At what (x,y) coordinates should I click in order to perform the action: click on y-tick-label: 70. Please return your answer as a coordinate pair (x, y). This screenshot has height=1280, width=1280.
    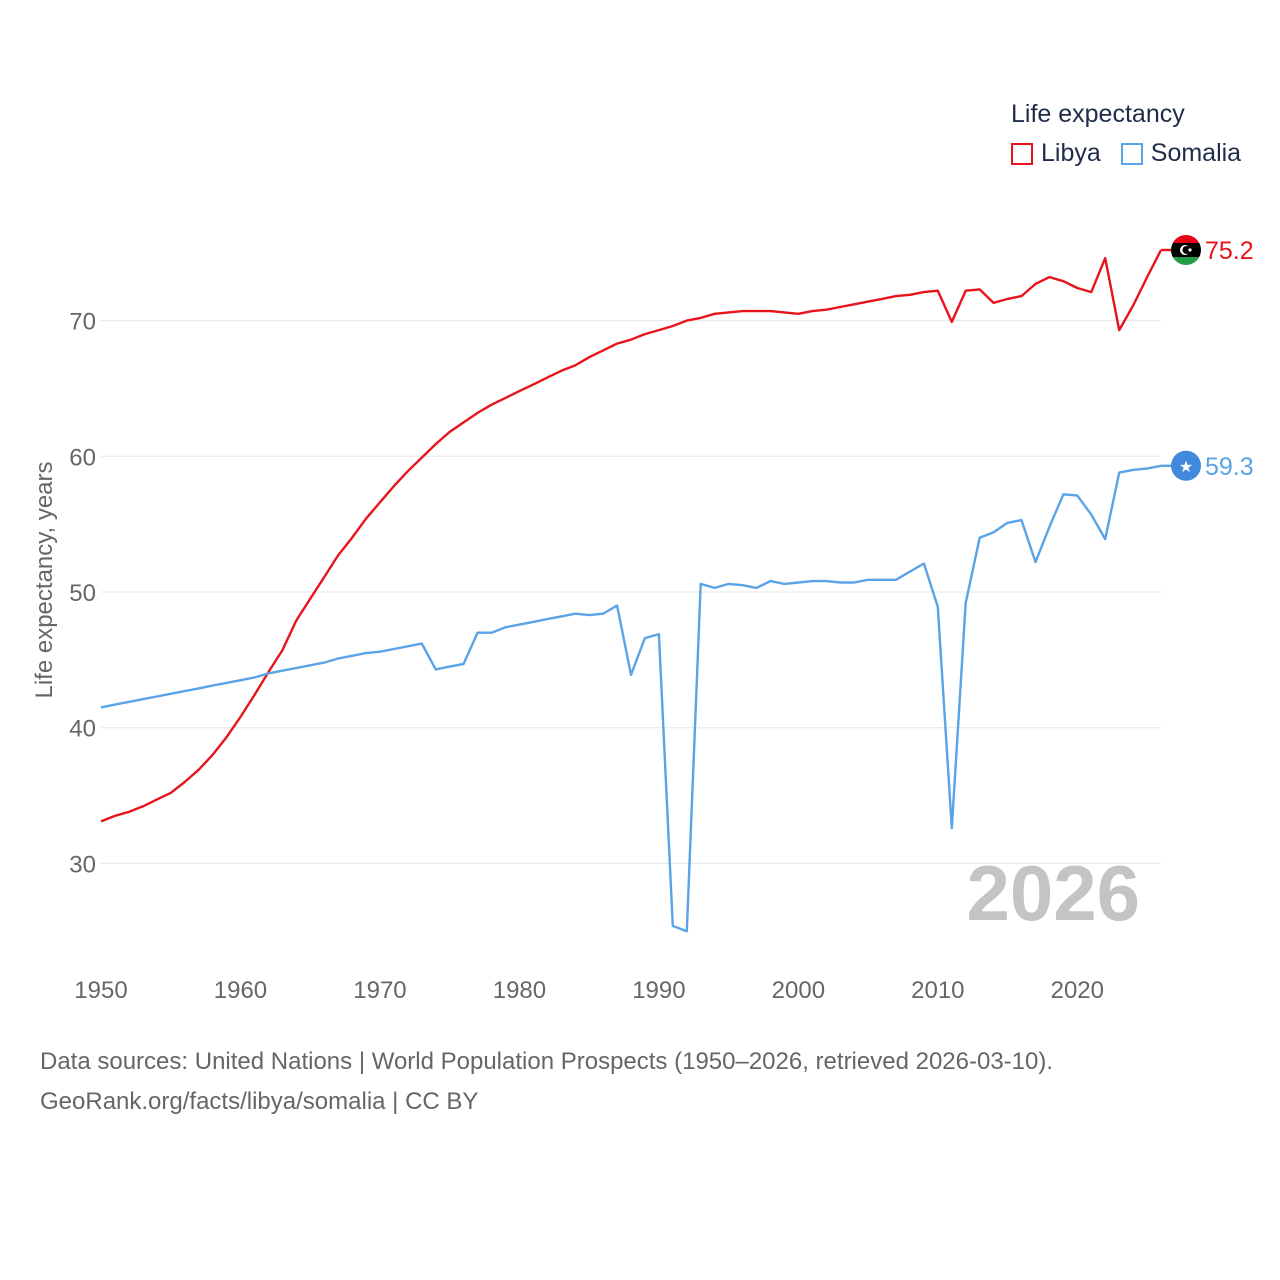
    Looking at the image, I should click on (82, 322).